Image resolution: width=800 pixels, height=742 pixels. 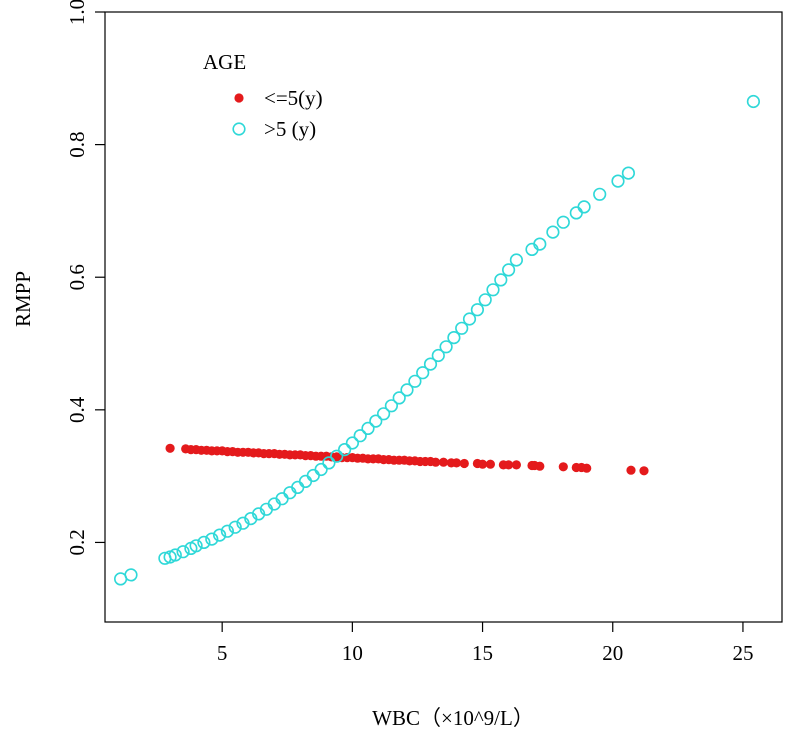 What do you see at coordinates (77, 277) in the screenshot?
I see `y-tick-label: 0.6` at bounding box center [77, 277].